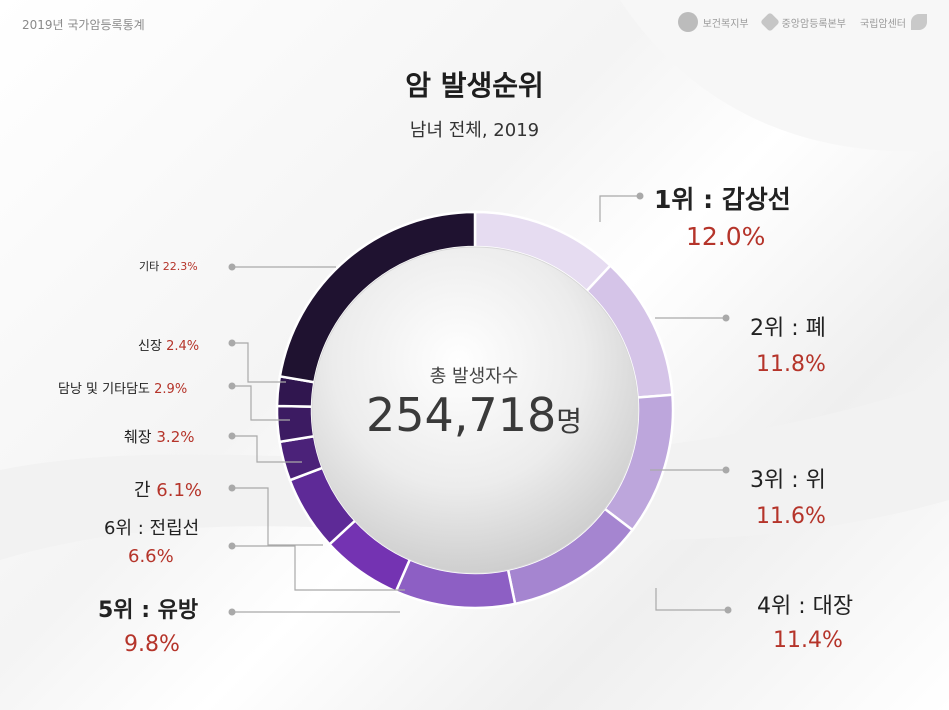 Image resolution: width=949 pixels, height=710 pixels. What do you see at coordinates (791, 516) in the screenshot?
I see `slice-percent: 11.6%` at bounding box center [791, 516].